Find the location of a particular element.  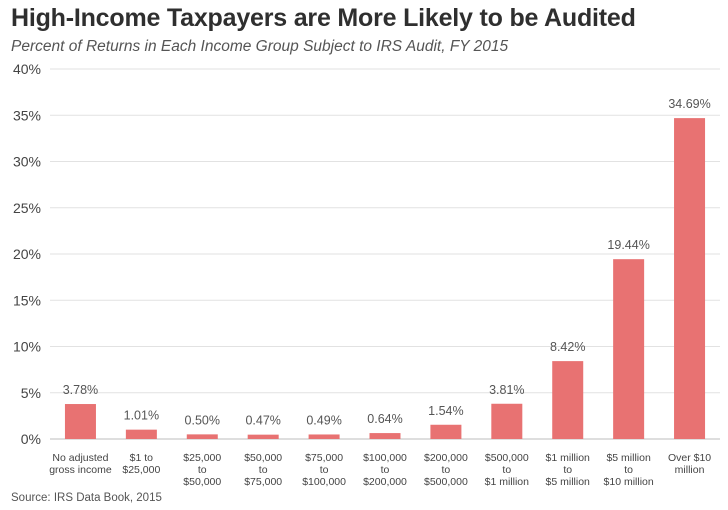

y-tick-label: 5% is located at coordinates (31, 393).